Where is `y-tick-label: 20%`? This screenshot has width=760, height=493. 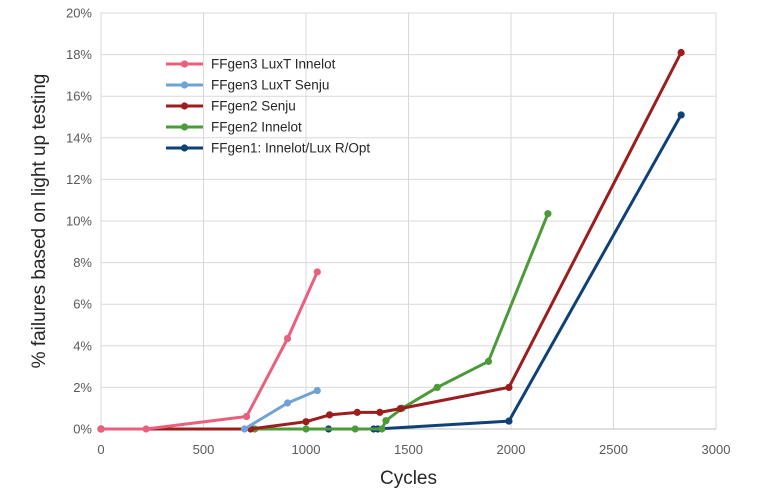
y-tick-label: 20% is located at coordinates (79, 13).